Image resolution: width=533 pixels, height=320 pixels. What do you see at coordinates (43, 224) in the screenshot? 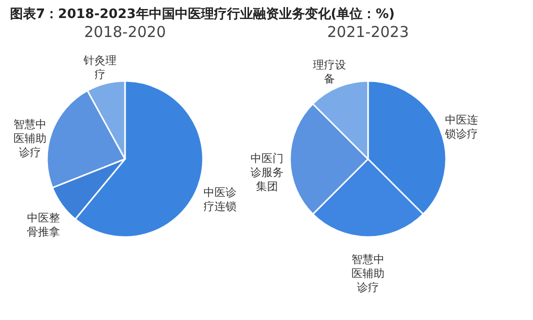
I see `slice-label: 中医整骨推拿` at bounding box center [43, 224].